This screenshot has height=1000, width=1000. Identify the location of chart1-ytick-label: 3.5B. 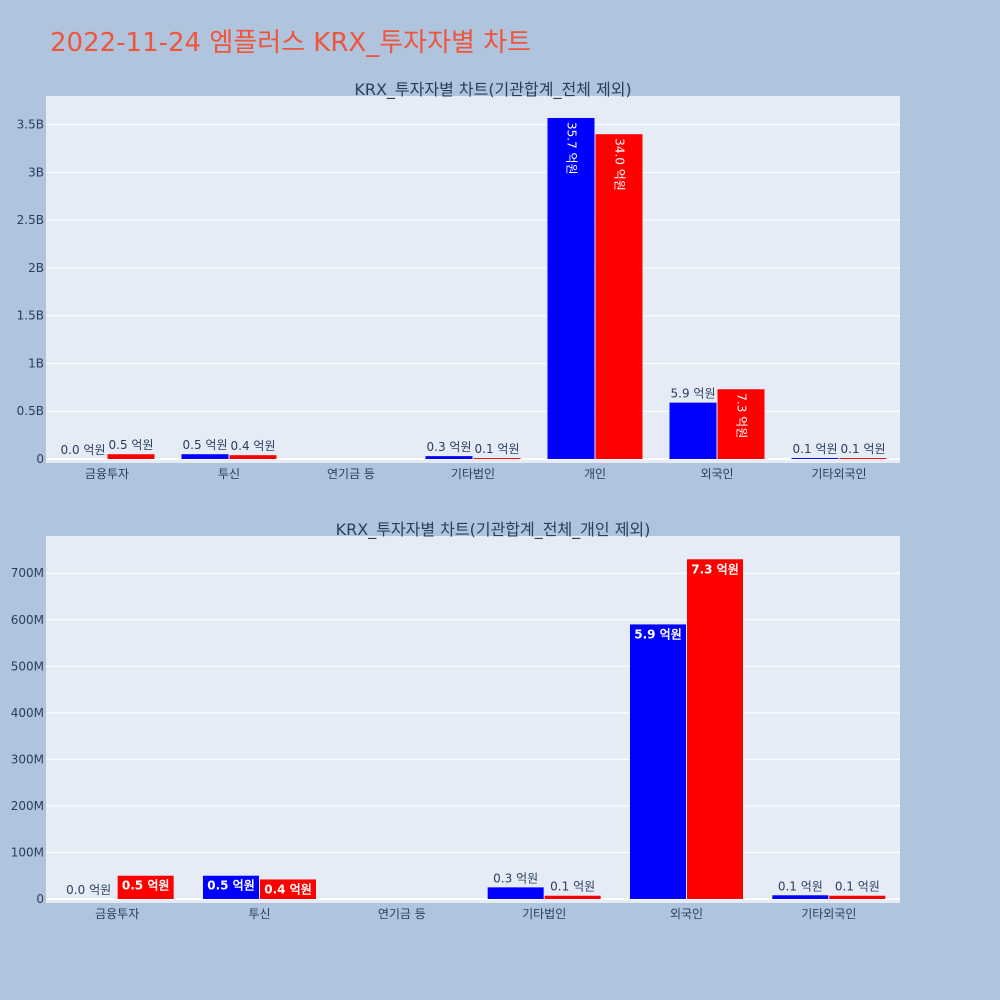
(30, 125).